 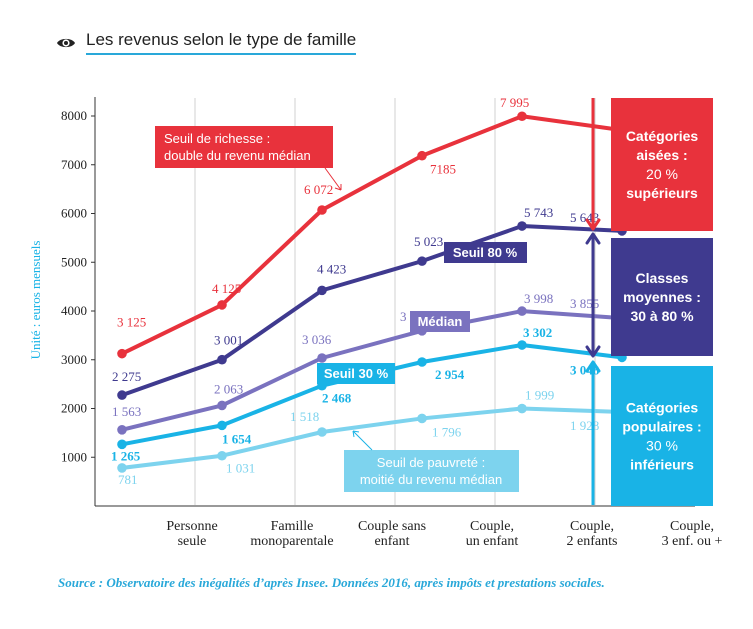 I want to click on data-label-median: 3 855, so click(x=584, y=303).